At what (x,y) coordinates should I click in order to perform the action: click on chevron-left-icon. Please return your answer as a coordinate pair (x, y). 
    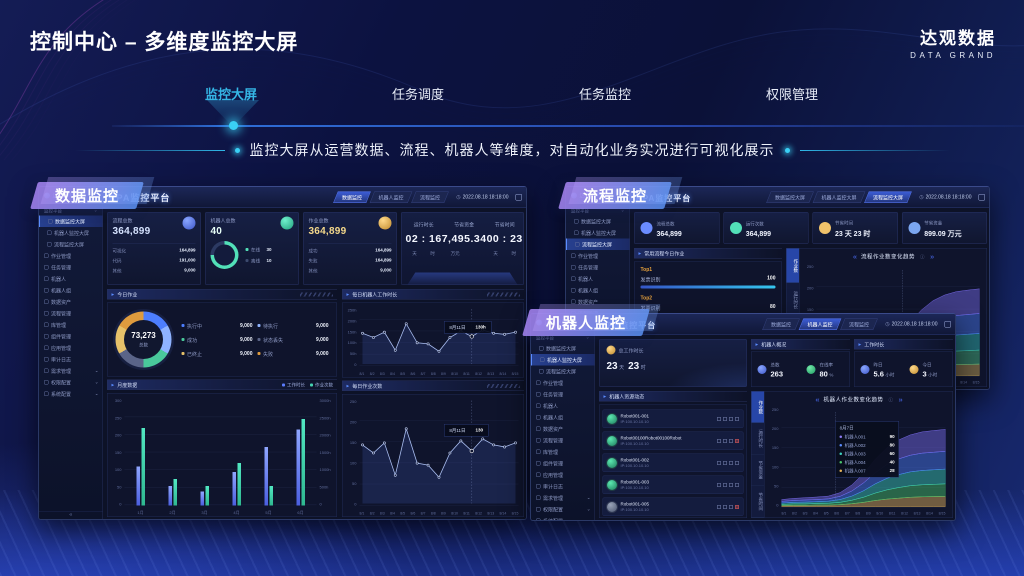
    Looking at the image, I should click on (854, 256).